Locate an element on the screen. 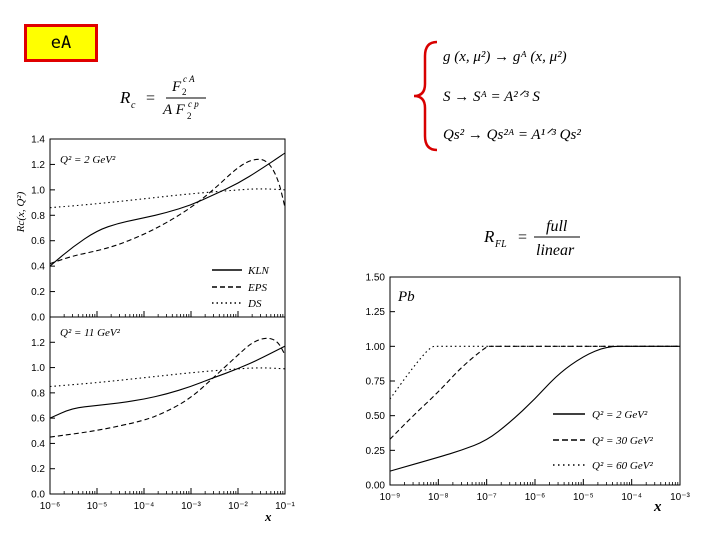 Image resolution: width=720 pixels, height=540 pixels. y-tick-label: 0.25 is located at coordinates (376, 451).